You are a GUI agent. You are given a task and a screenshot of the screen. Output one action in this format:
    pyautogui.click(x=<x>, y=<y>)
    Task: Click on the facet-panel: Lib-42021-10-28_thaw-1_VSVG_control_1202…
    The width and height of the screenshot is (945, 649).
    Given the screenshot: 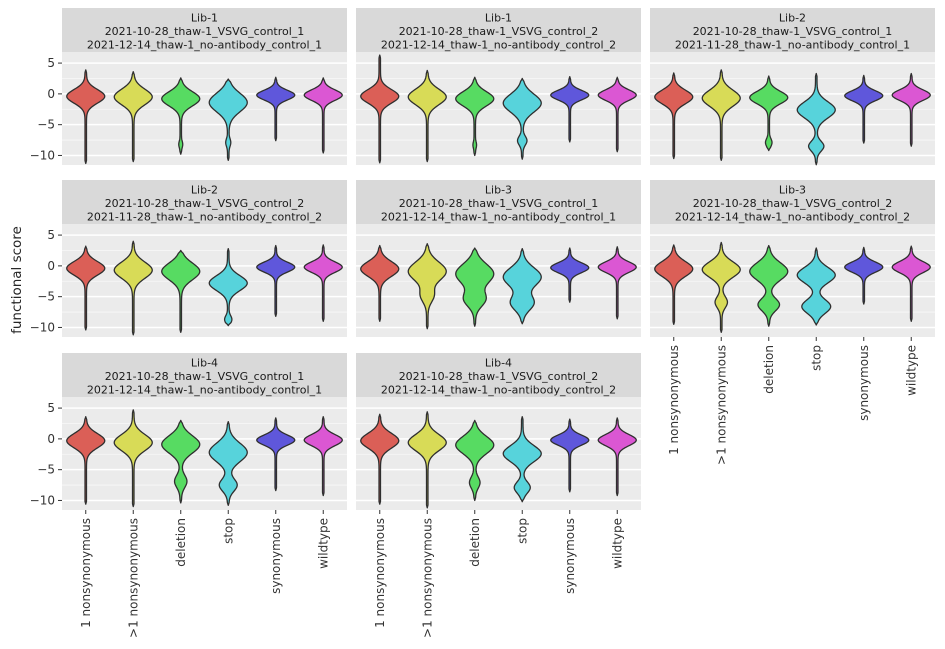 What is the action you would take?
    pyautogui.click(x=188, y=495)
    